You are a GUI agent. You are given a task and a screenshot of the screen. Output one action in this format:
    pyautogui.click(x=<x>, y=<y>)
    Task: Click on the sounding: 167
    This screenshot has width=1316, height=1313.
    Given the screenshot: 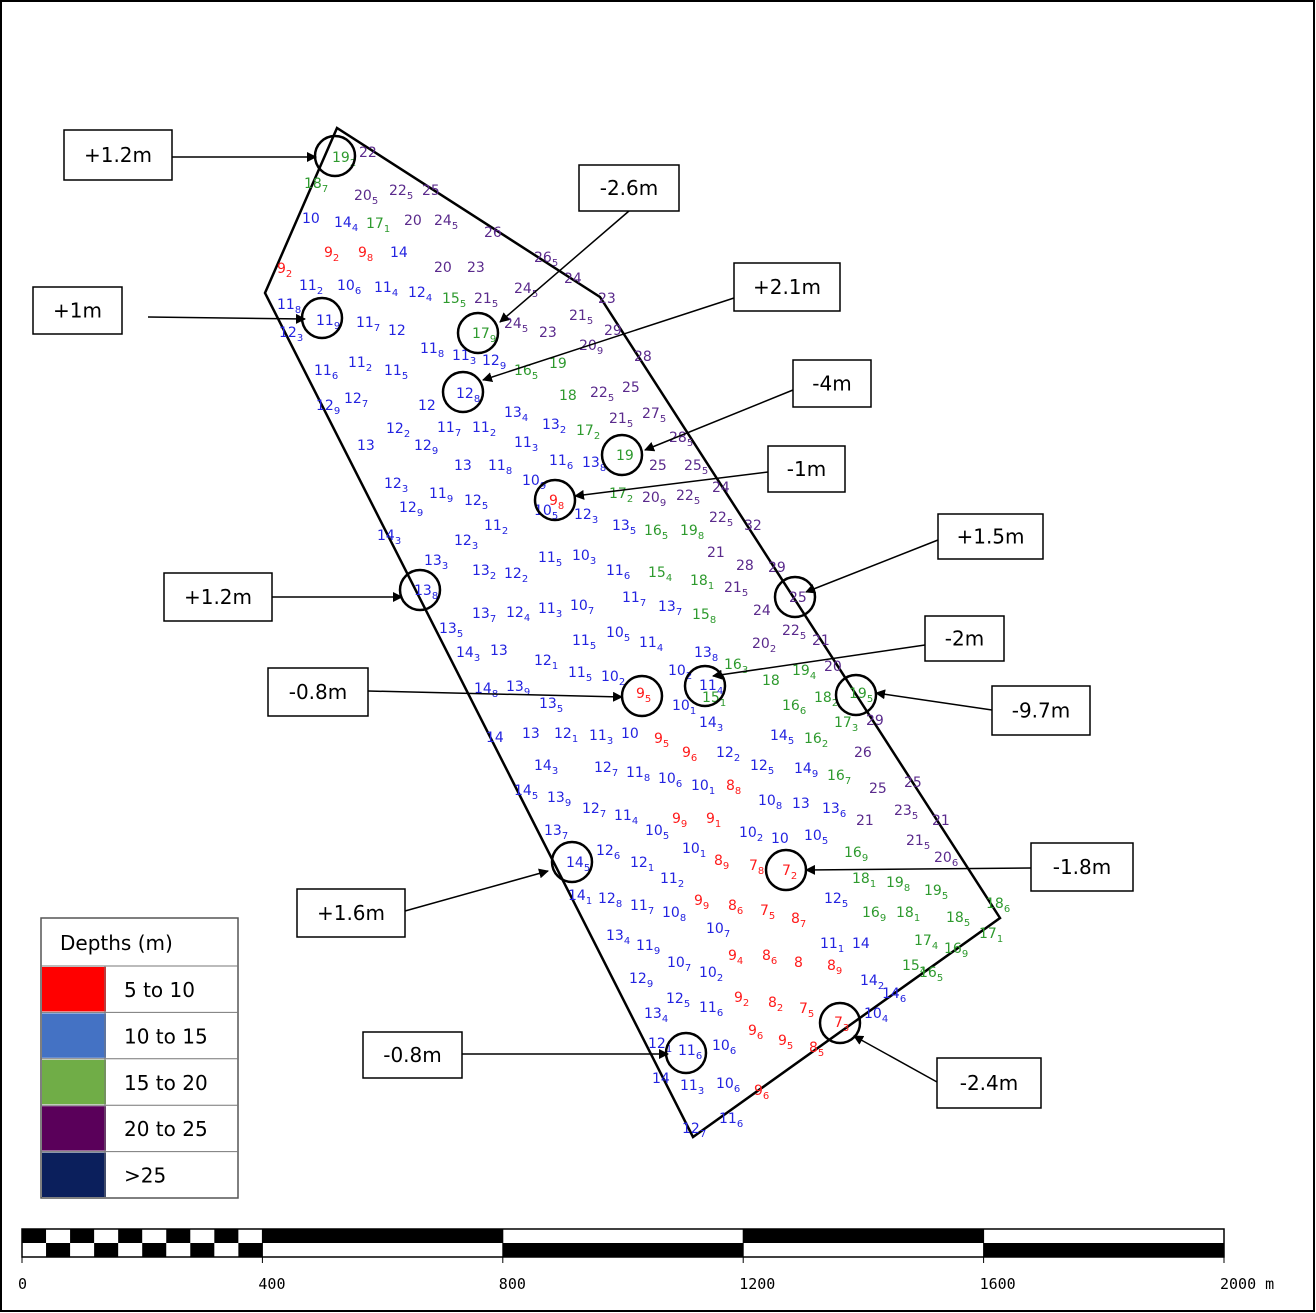 What is the action you would take?
    pyautogui.click(x=839, y=777)
    